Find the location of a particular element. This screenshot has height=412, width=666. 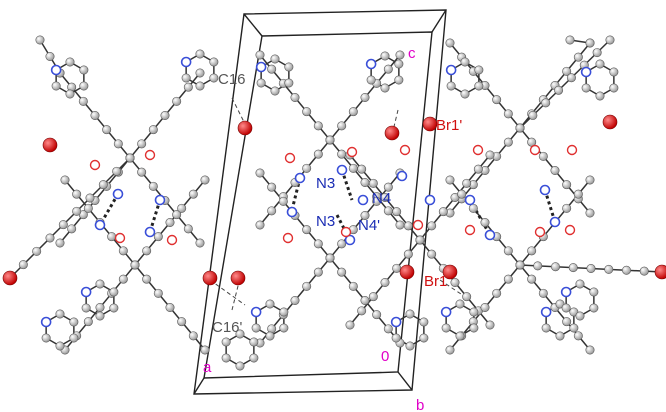

label-br1-prime: Br1' is located at coordinates (449, 125).